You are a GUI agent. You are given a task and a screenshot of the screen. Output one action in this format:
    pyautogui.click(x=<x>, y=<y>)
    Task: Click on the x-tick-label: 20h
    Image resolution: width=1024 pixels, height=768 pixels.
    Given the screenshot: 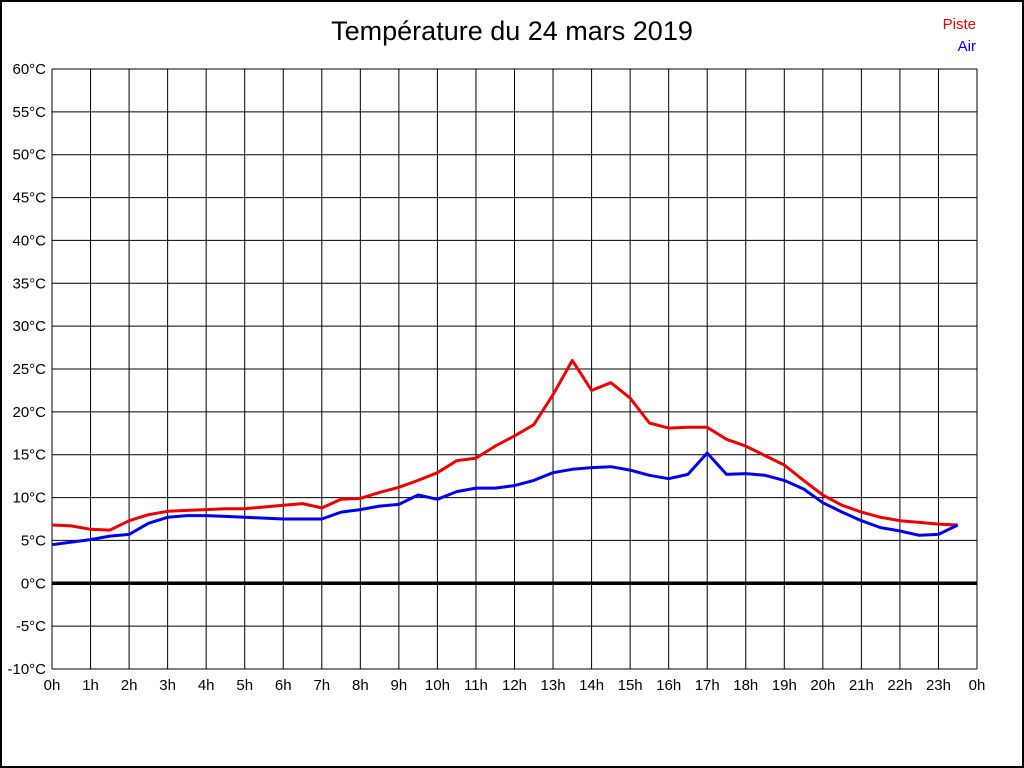 What is the action you would take?
    pyautogui.click(x=822, y=685)
    